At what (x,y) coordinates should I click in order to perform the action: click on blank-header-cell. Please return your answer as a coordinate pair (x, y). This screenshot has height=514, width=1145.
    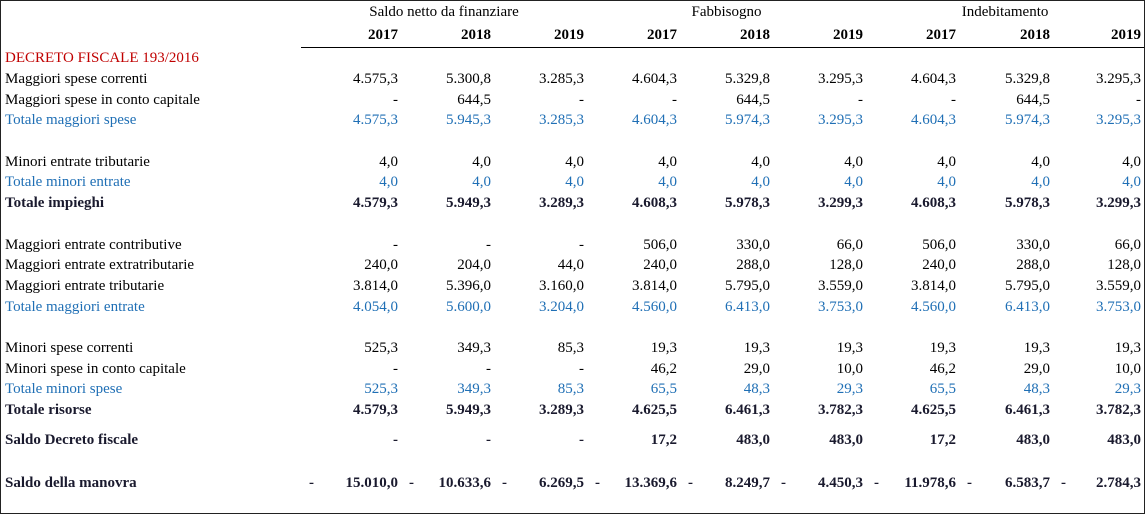
    Looking at the image, I should click on (151, 12).